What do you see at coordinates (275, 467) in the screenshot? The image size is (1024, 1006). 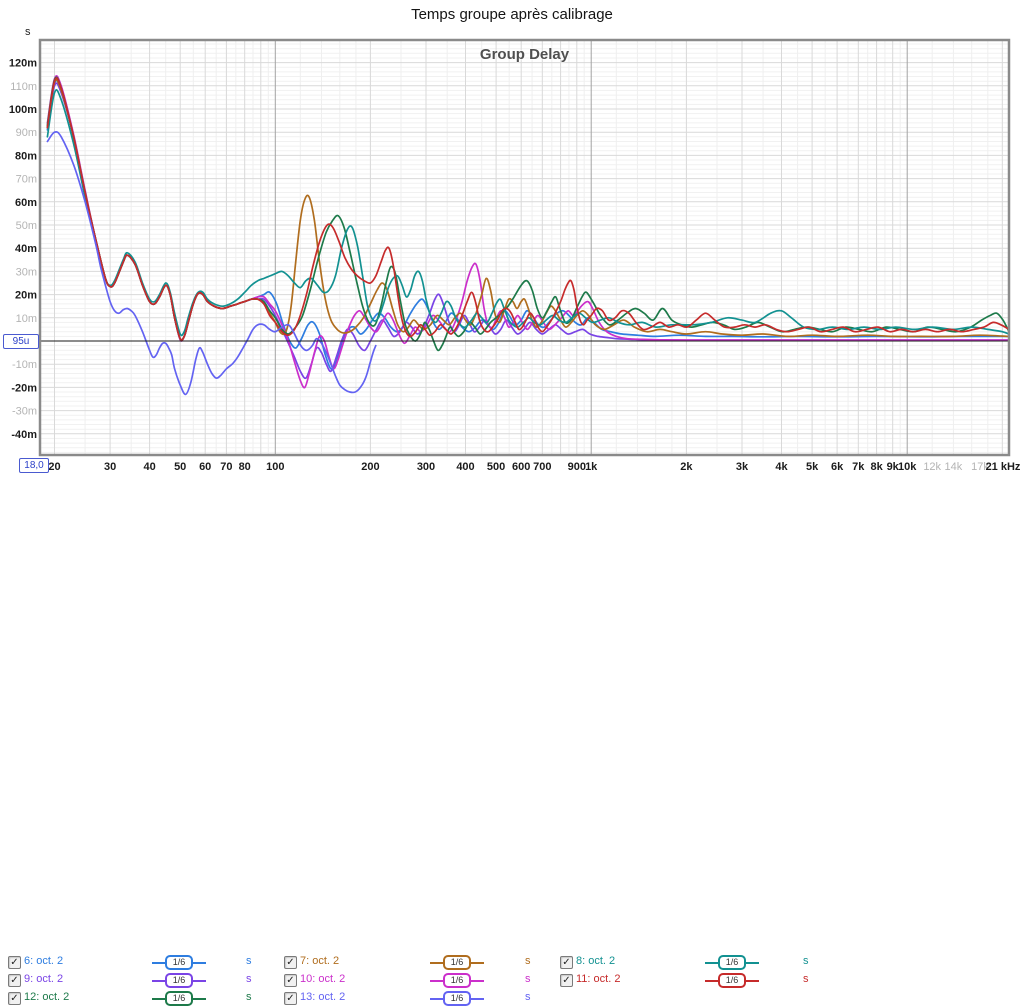 I see `x-tick-100: 100` at bounding box center [275, 467].